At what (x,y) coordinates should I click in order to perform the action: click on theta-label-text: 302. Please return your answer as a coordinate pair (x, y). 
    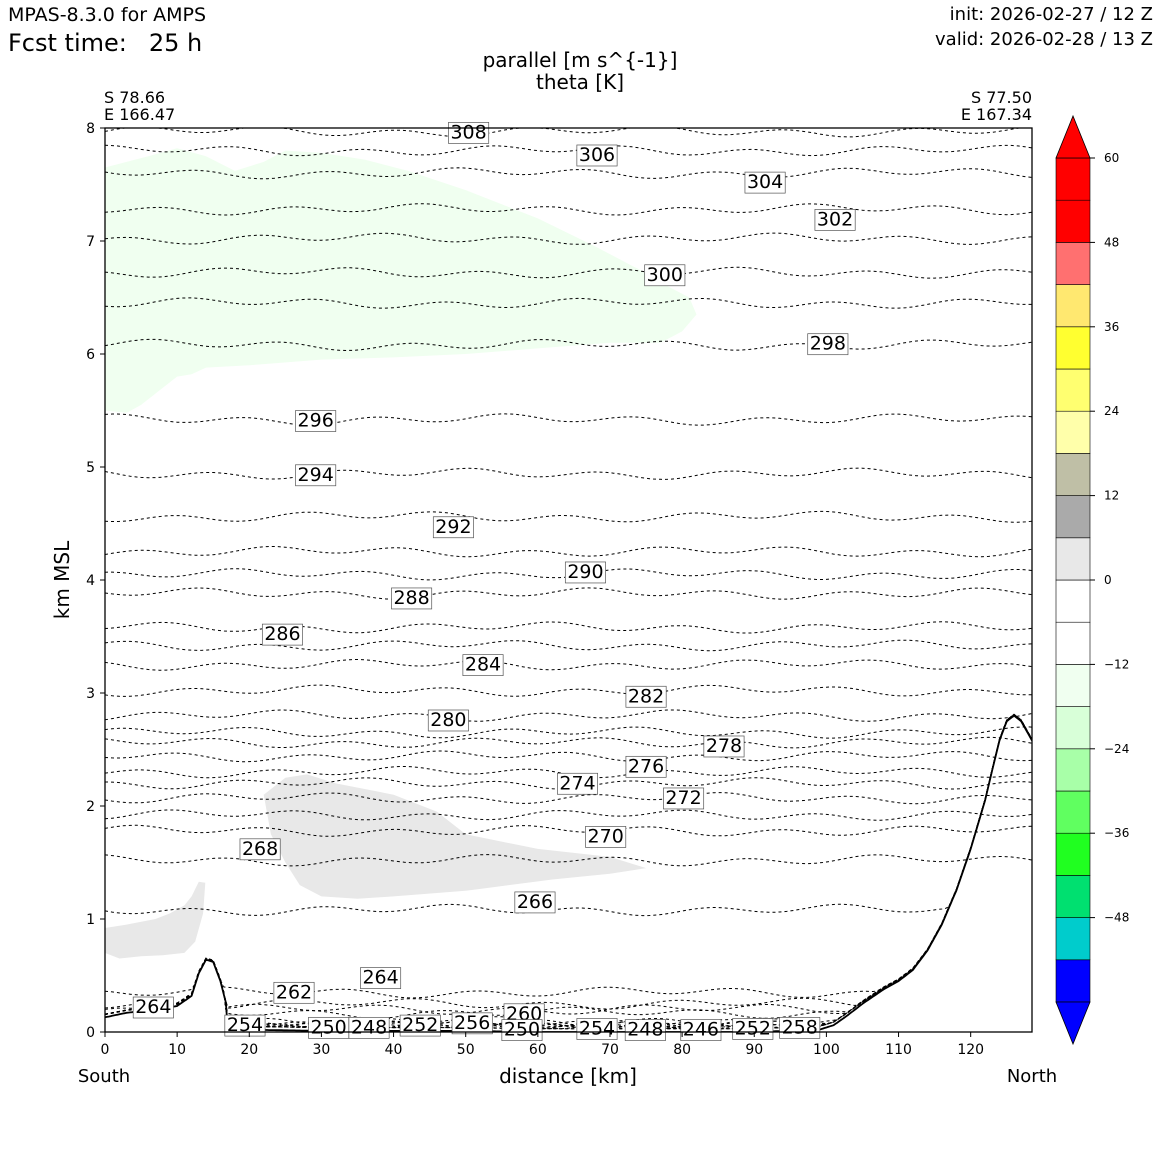
    Looking at the image, I should click on (835, 219).